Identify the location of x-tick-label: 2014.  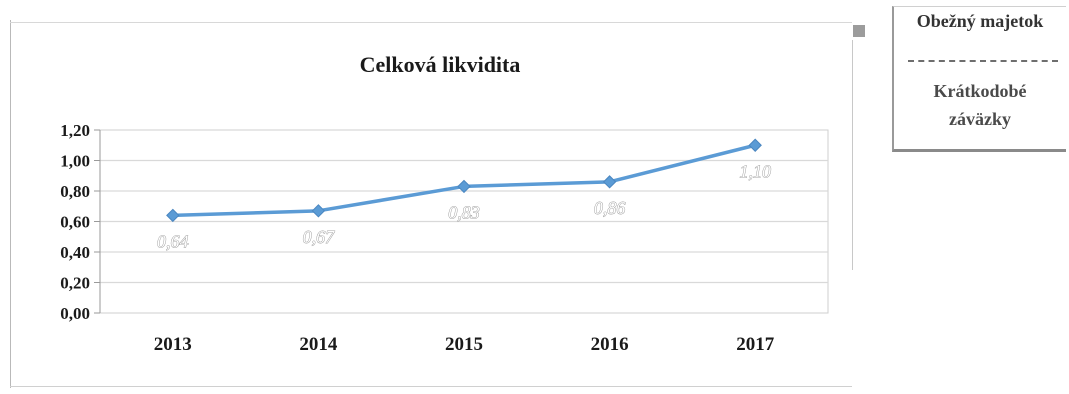
(318, 344).